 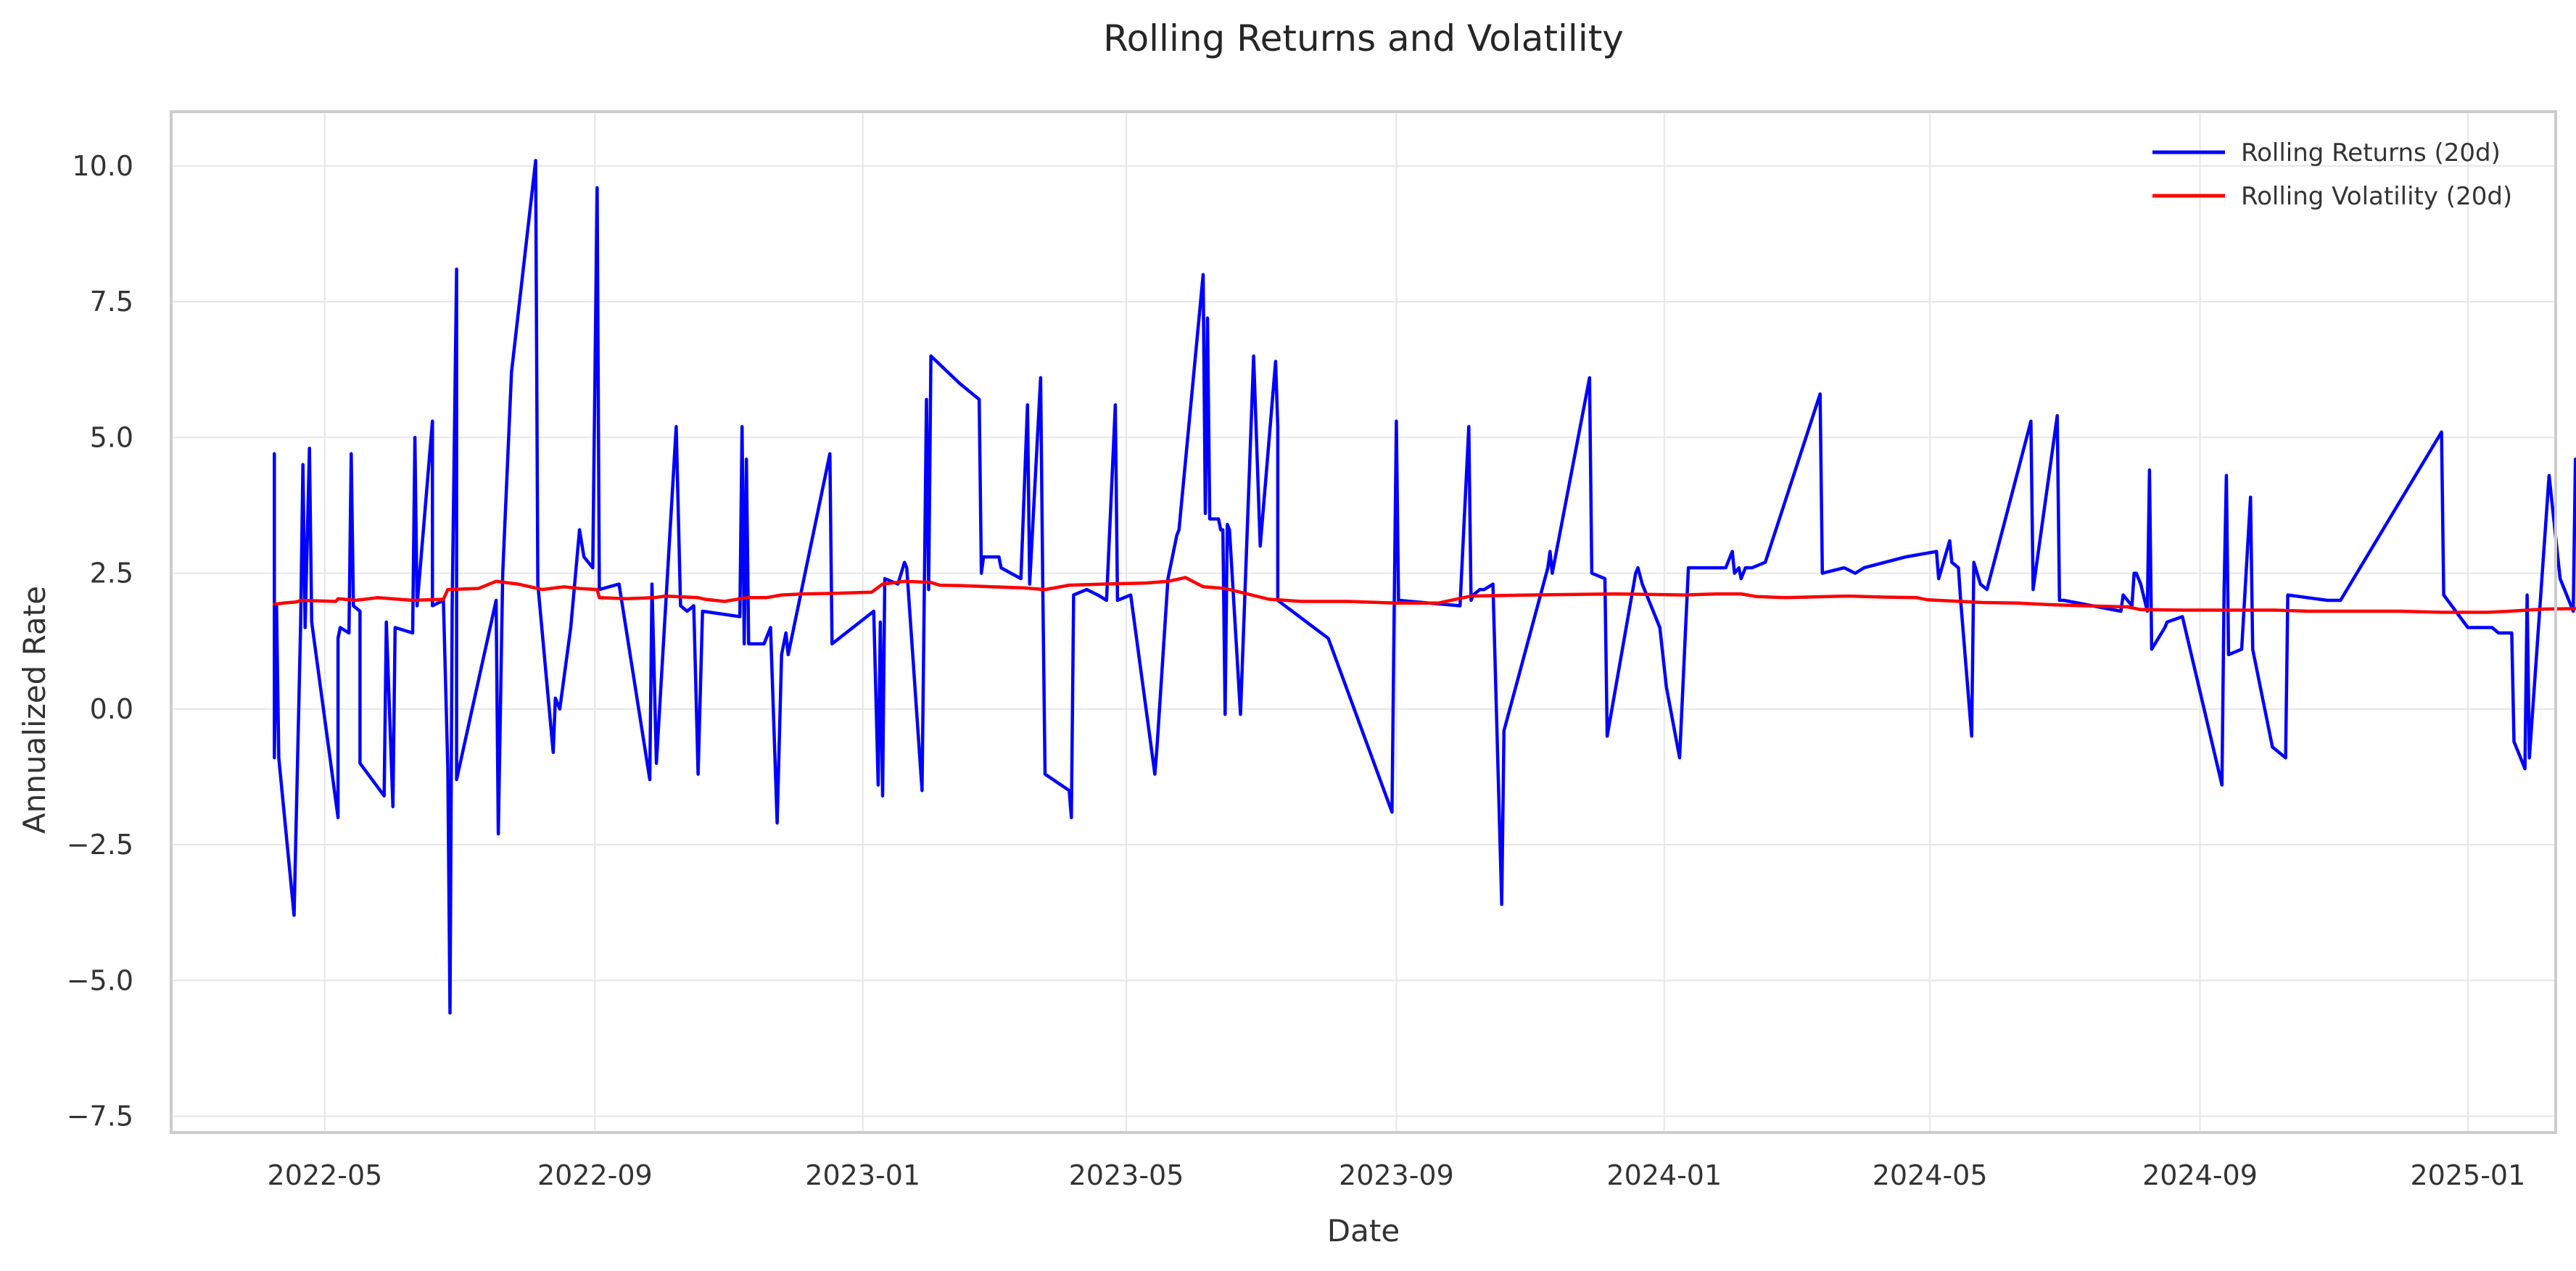 I want to click on y-tick-label: 2.5, so click(x=111, y=573).